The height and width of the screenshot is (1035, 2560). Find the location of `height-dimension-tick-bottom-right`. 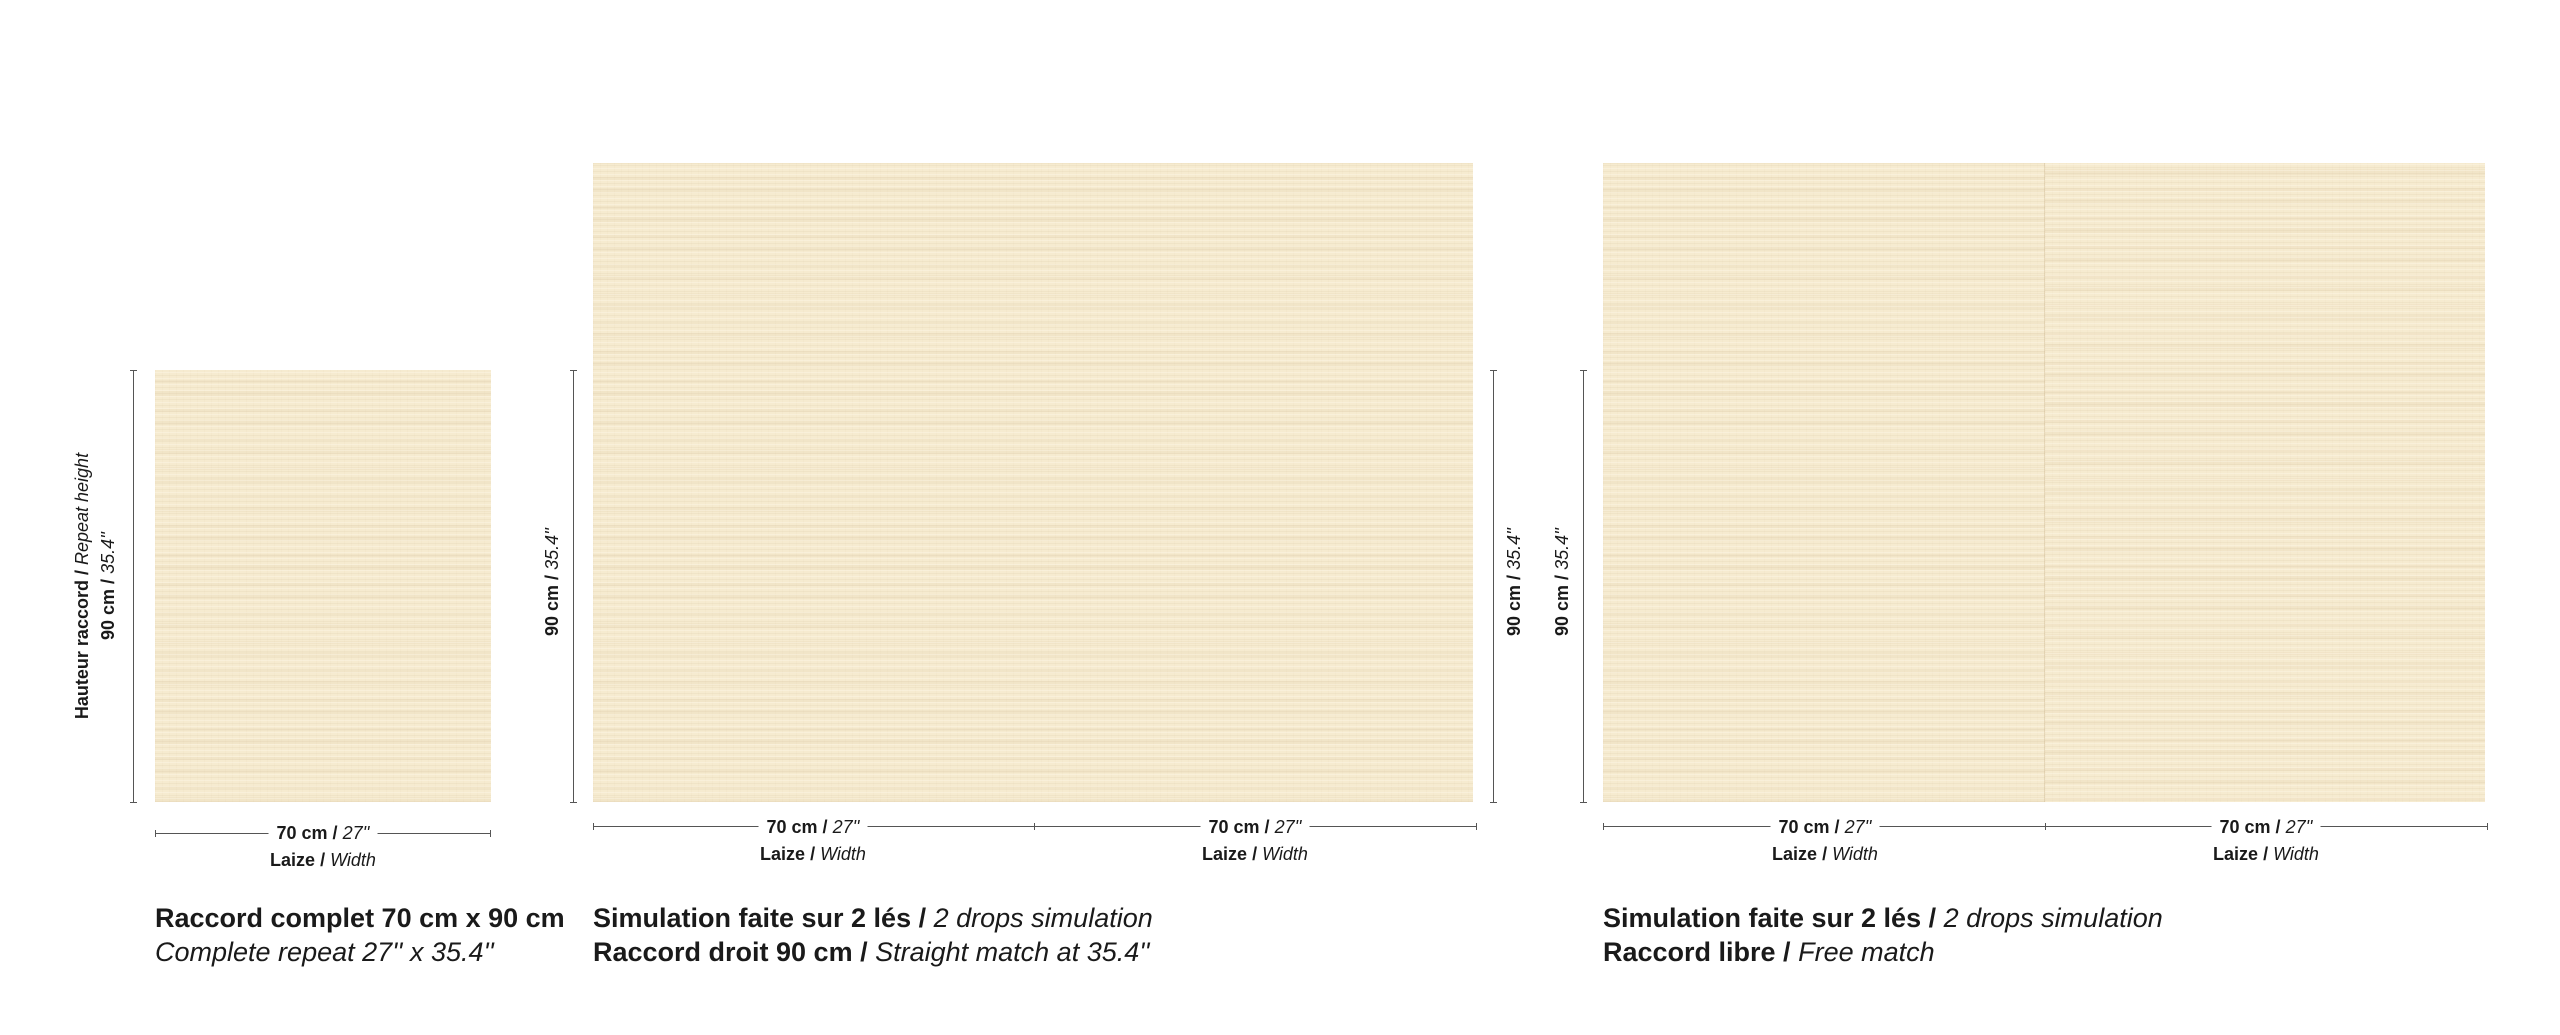

height-dimension-tick-bottom-right is located at coordinates (1493, 802).